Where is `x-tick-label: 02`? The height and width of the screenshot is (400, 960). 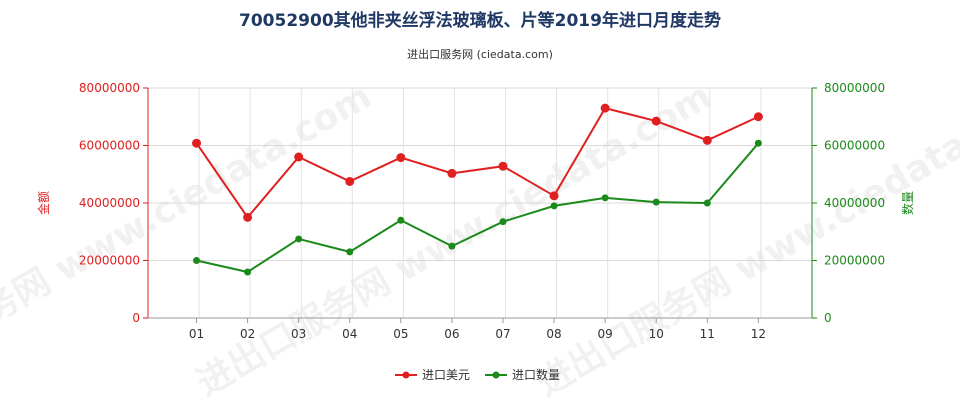 x-tick-label: 02 is located at coordinates (247, 334).